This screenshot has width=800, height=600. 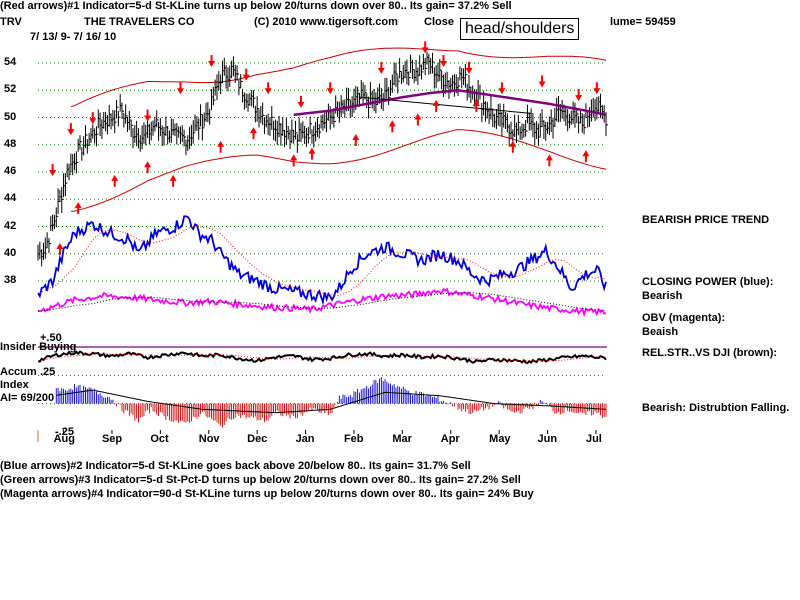 What do you see at coordinates (10, 198) in the screenshot?
I see `y-tick-label: 44` at bounding box center [10, 198].